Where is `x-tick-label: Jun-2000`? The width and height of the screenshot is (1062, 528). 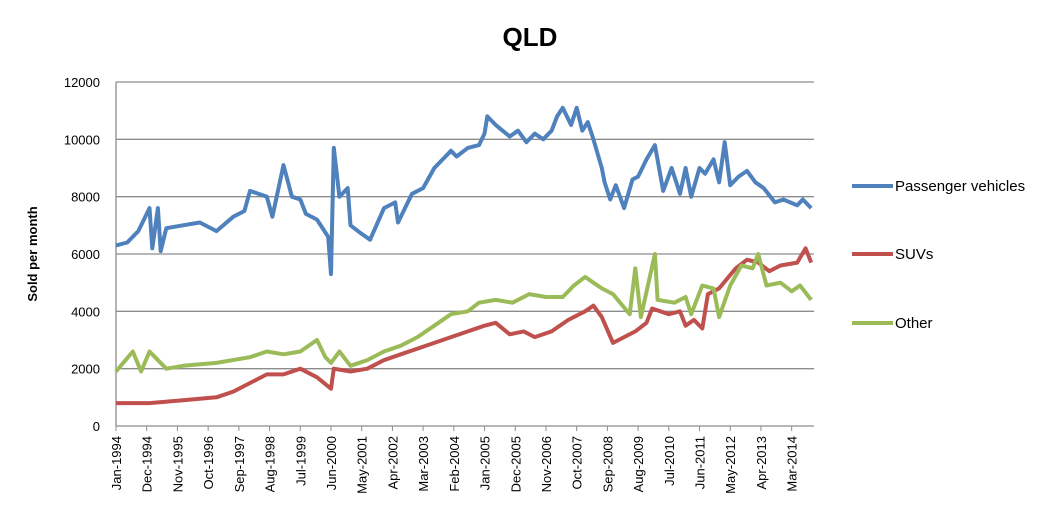
x-tick-label: Jun-2000 is located at coordinates (331, 463).